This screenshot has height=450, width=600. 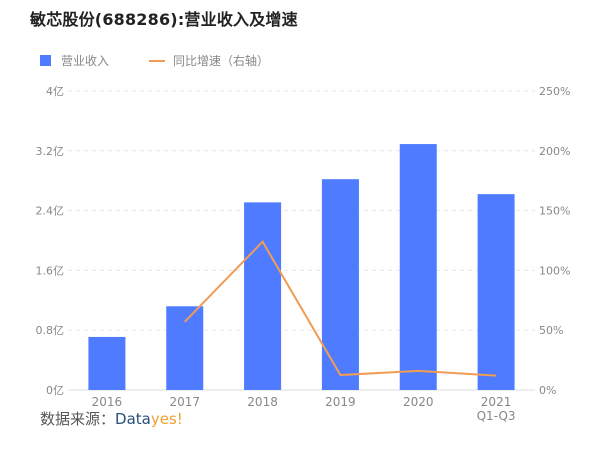 I want to click on x-axis-tick: 2016, so click(x=107, y=402).